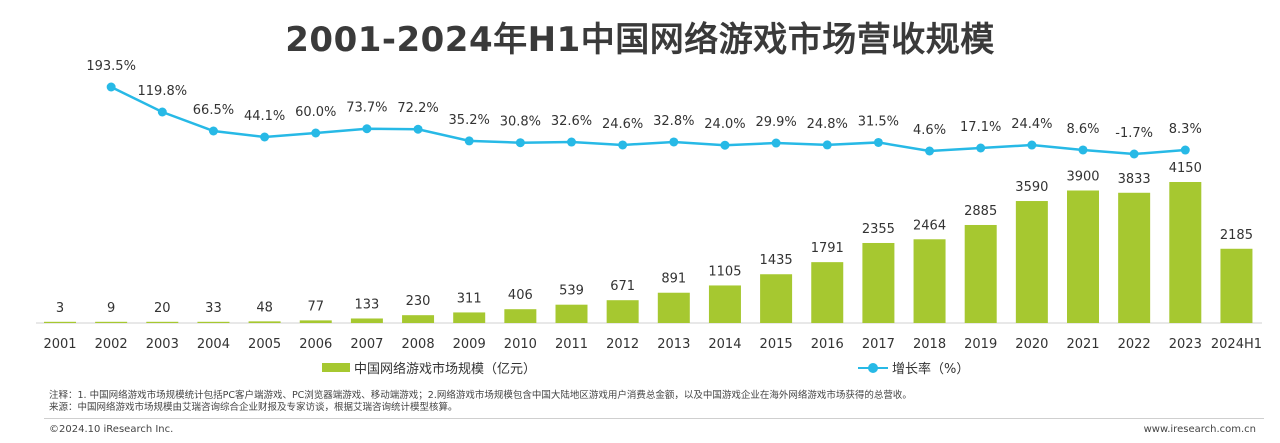 The height and width of the screenshot is (443, 1280). I want to click on website-text: www.iresearch.com.cn, so click(1199, 429).